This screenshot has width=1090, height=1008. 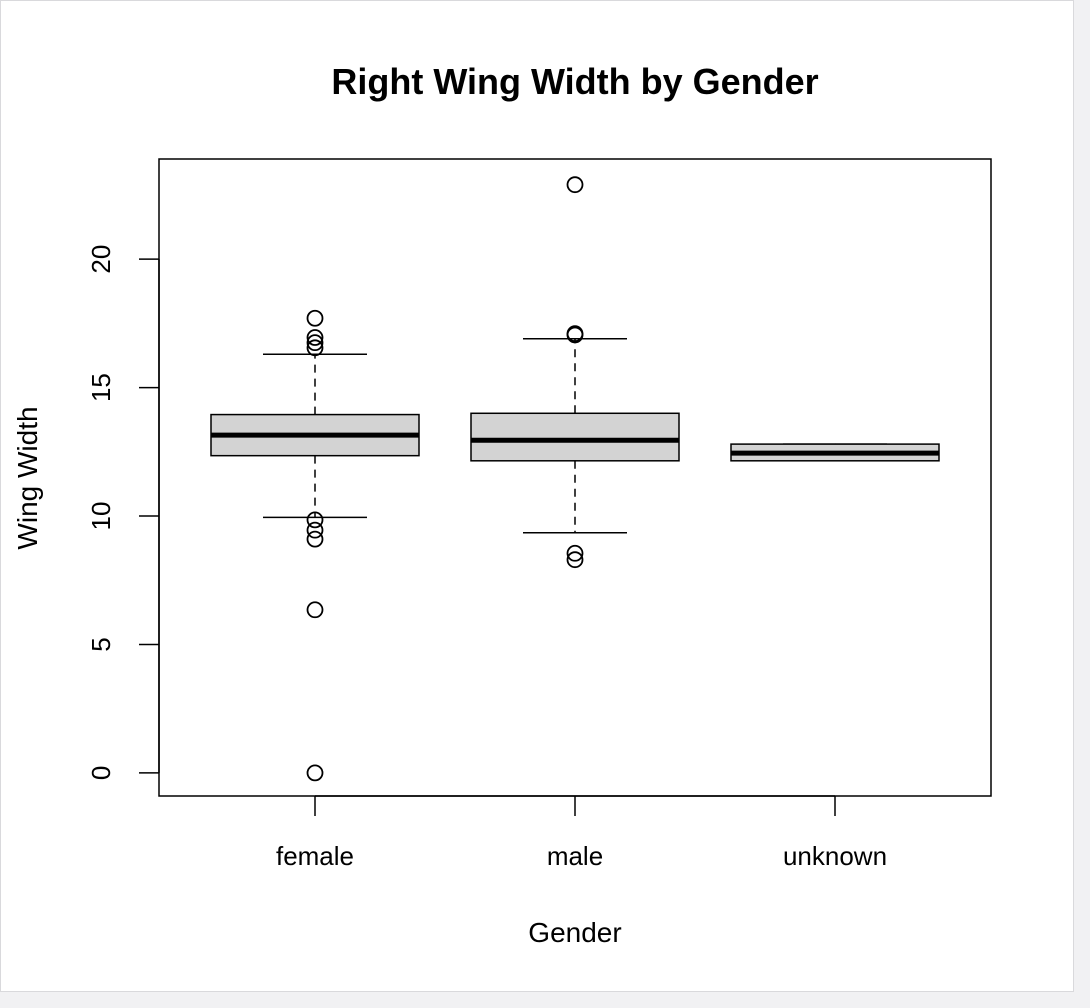 What do you see at coordinates (101, 644) in the screenshot?
I see `y-tick-label-5: 5` at bounding box center [101, 644].